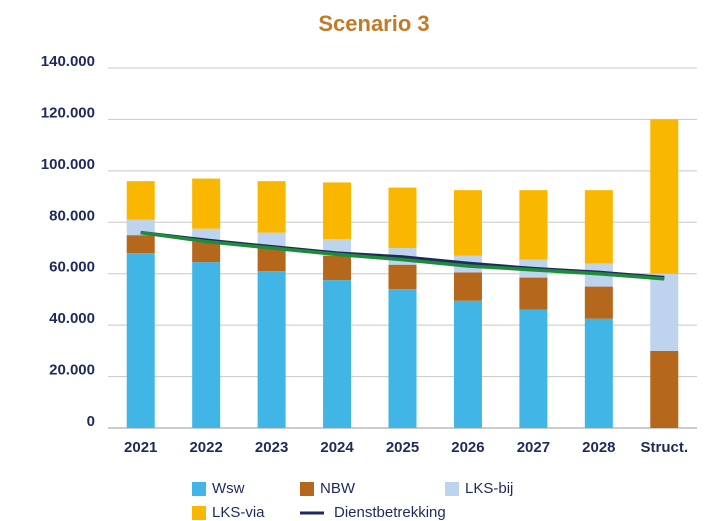  Describe the element at coordinates (402, 447) in the screenshot. I see `x-tick-label: 2025` at that location.